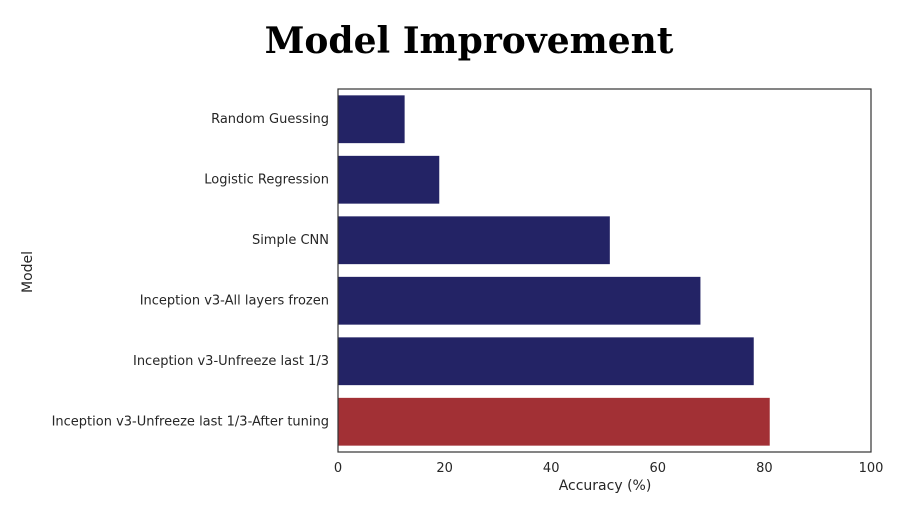 This screenshot has width=902, height=514. I want to click on x-tick-label-5: 100, so click(871, 468).